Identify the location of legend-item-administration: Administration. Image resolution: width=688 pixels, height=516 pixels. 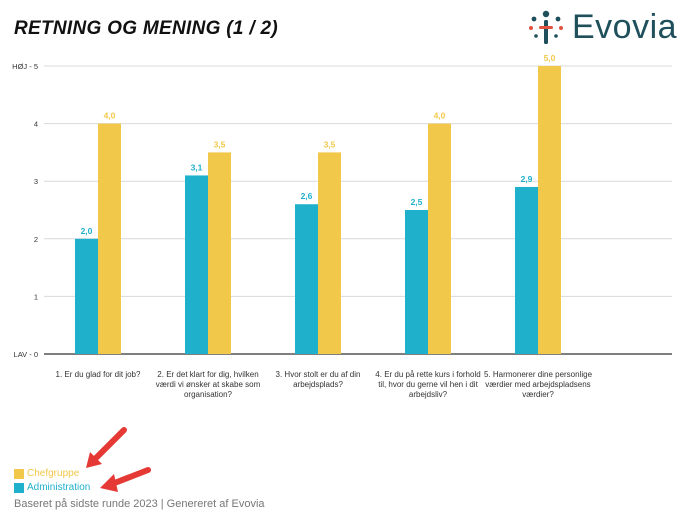
(52, 487).